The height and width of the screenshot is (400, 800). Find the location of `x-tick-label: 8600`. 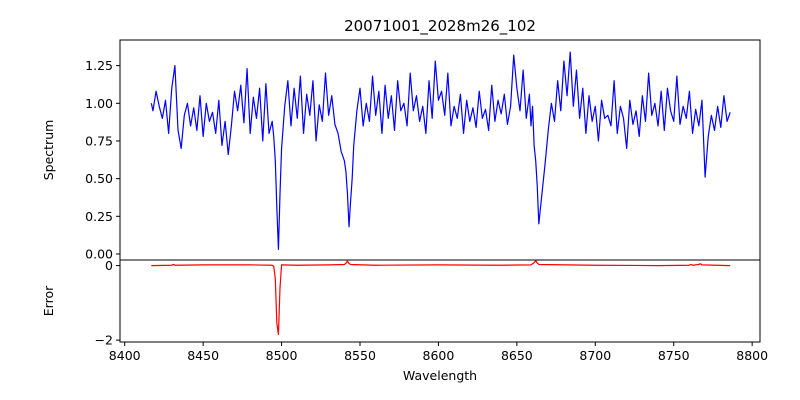

x-tick-label: 8600 is located at coordinates (439, 355).